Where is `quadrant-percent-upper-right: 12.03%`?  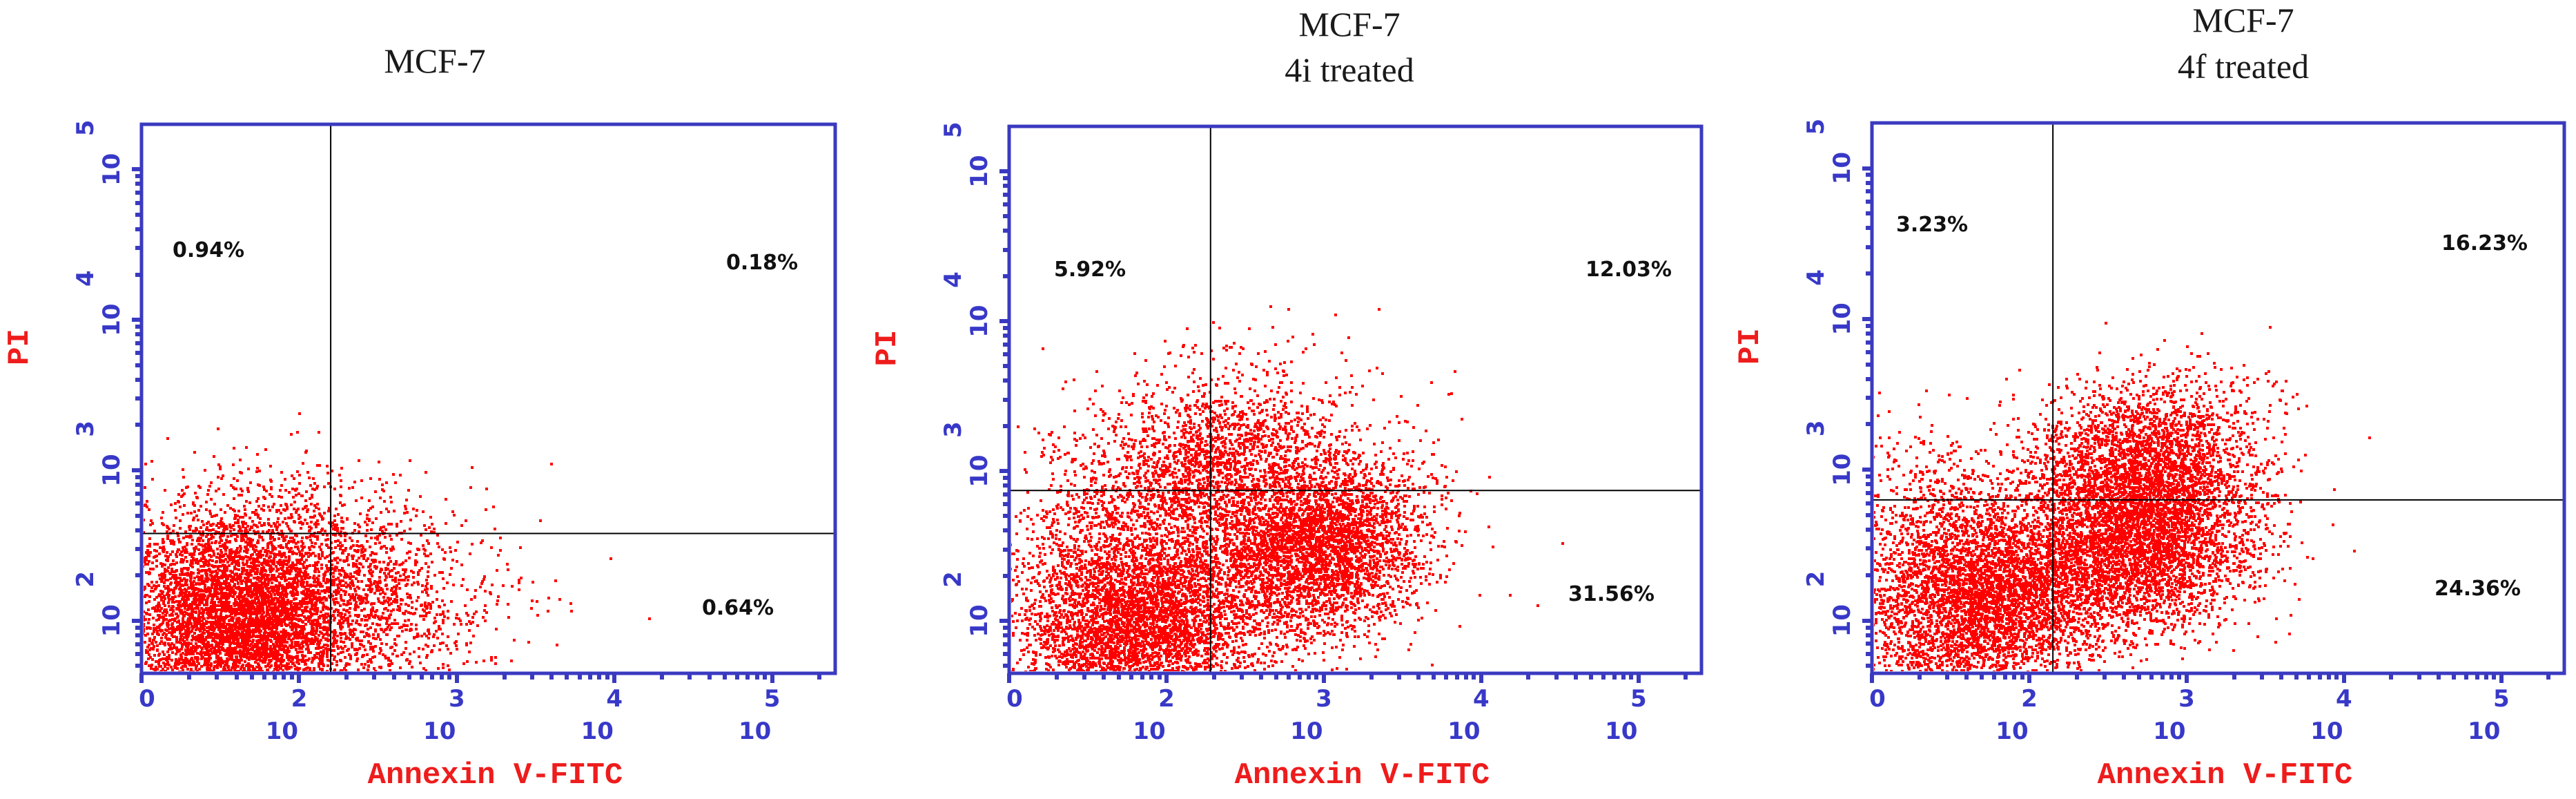 quadrant-percent-upper-right: 12.03% is located at coordinates (1628, 270).